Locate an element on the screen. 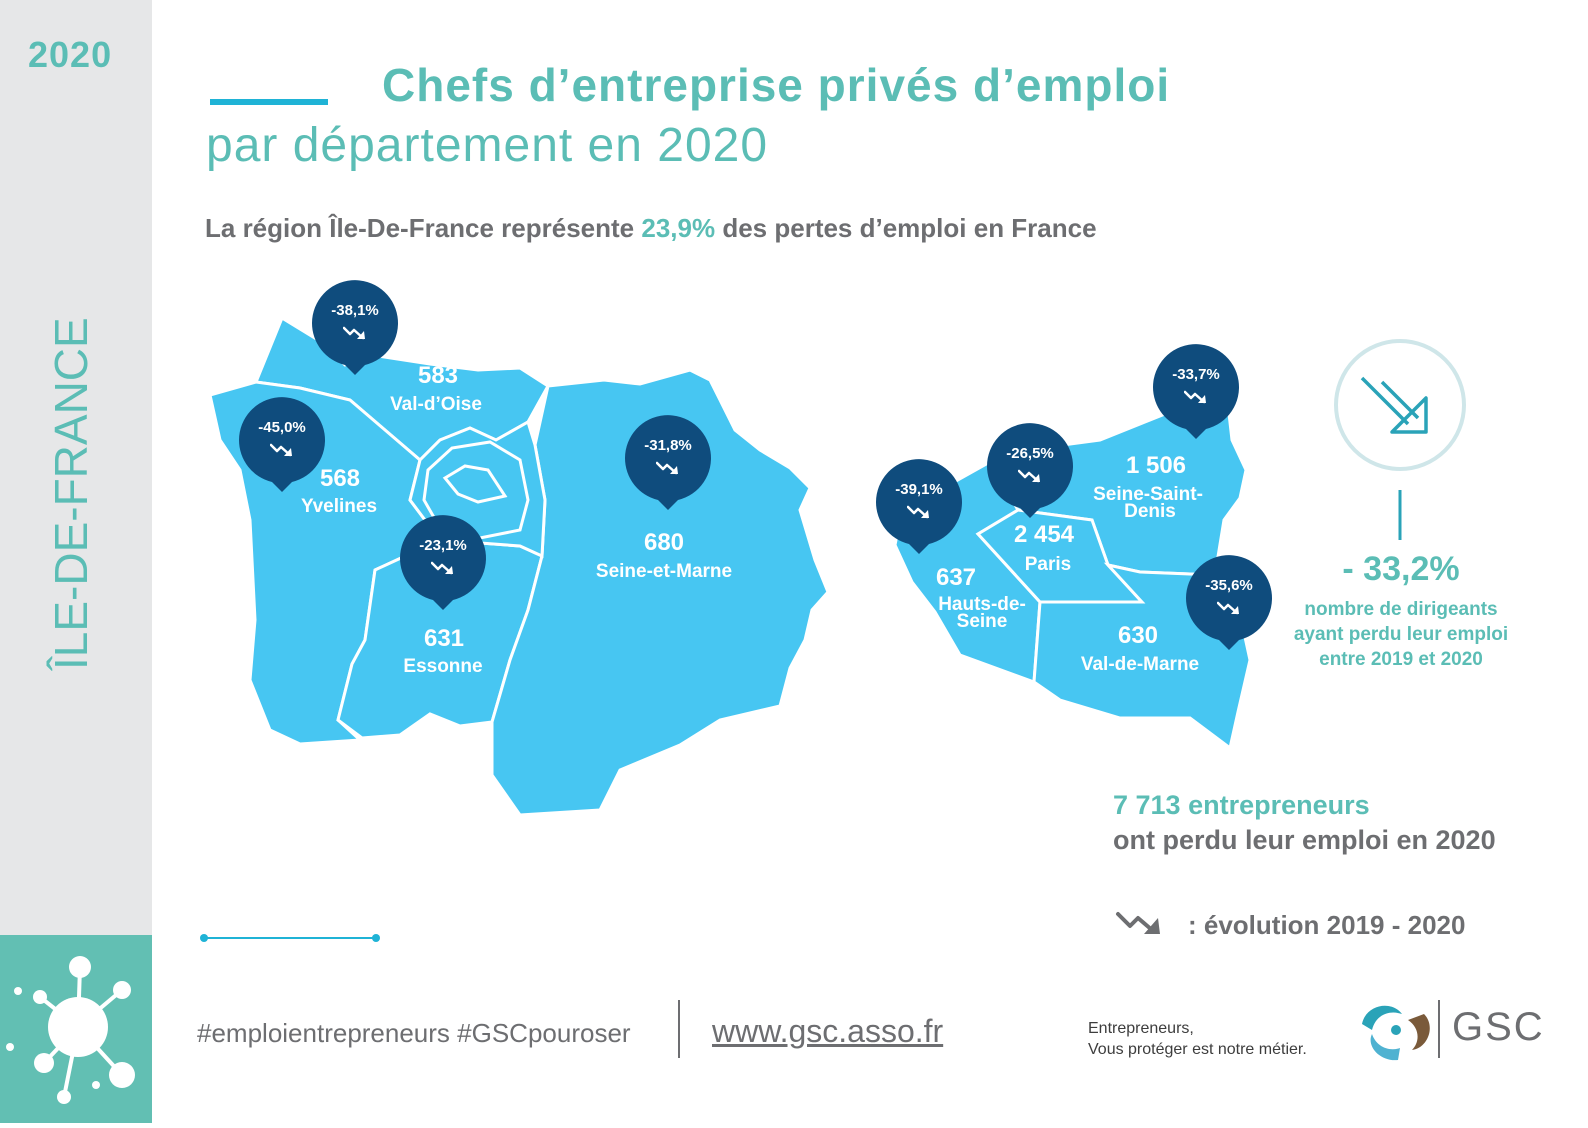 Image resolution: width=1588 pixels, height=1128 pixels. value-essonne: 631 is located at coordinates (444, 638).